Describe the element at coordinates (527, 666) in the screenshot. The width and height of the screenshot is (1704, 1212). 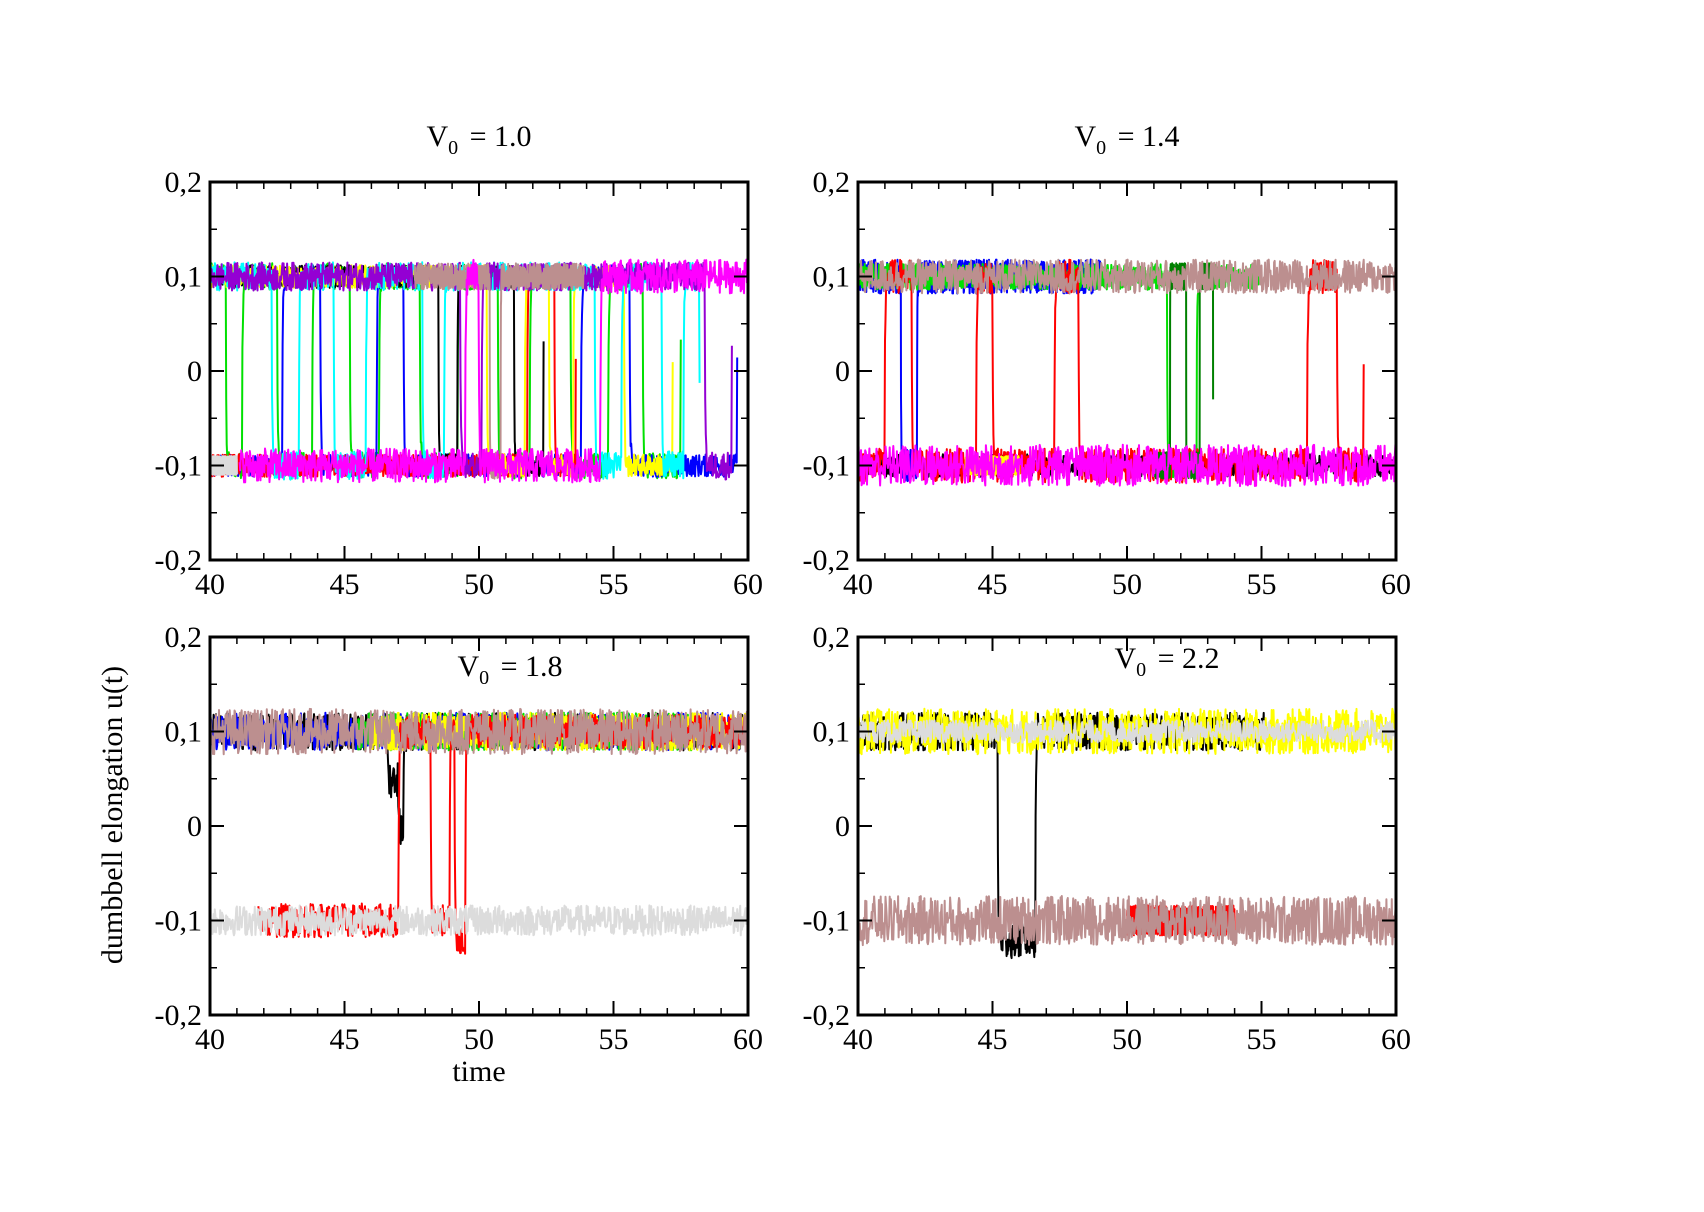
I see `panel-title-suffix: = 1.8` at that location.